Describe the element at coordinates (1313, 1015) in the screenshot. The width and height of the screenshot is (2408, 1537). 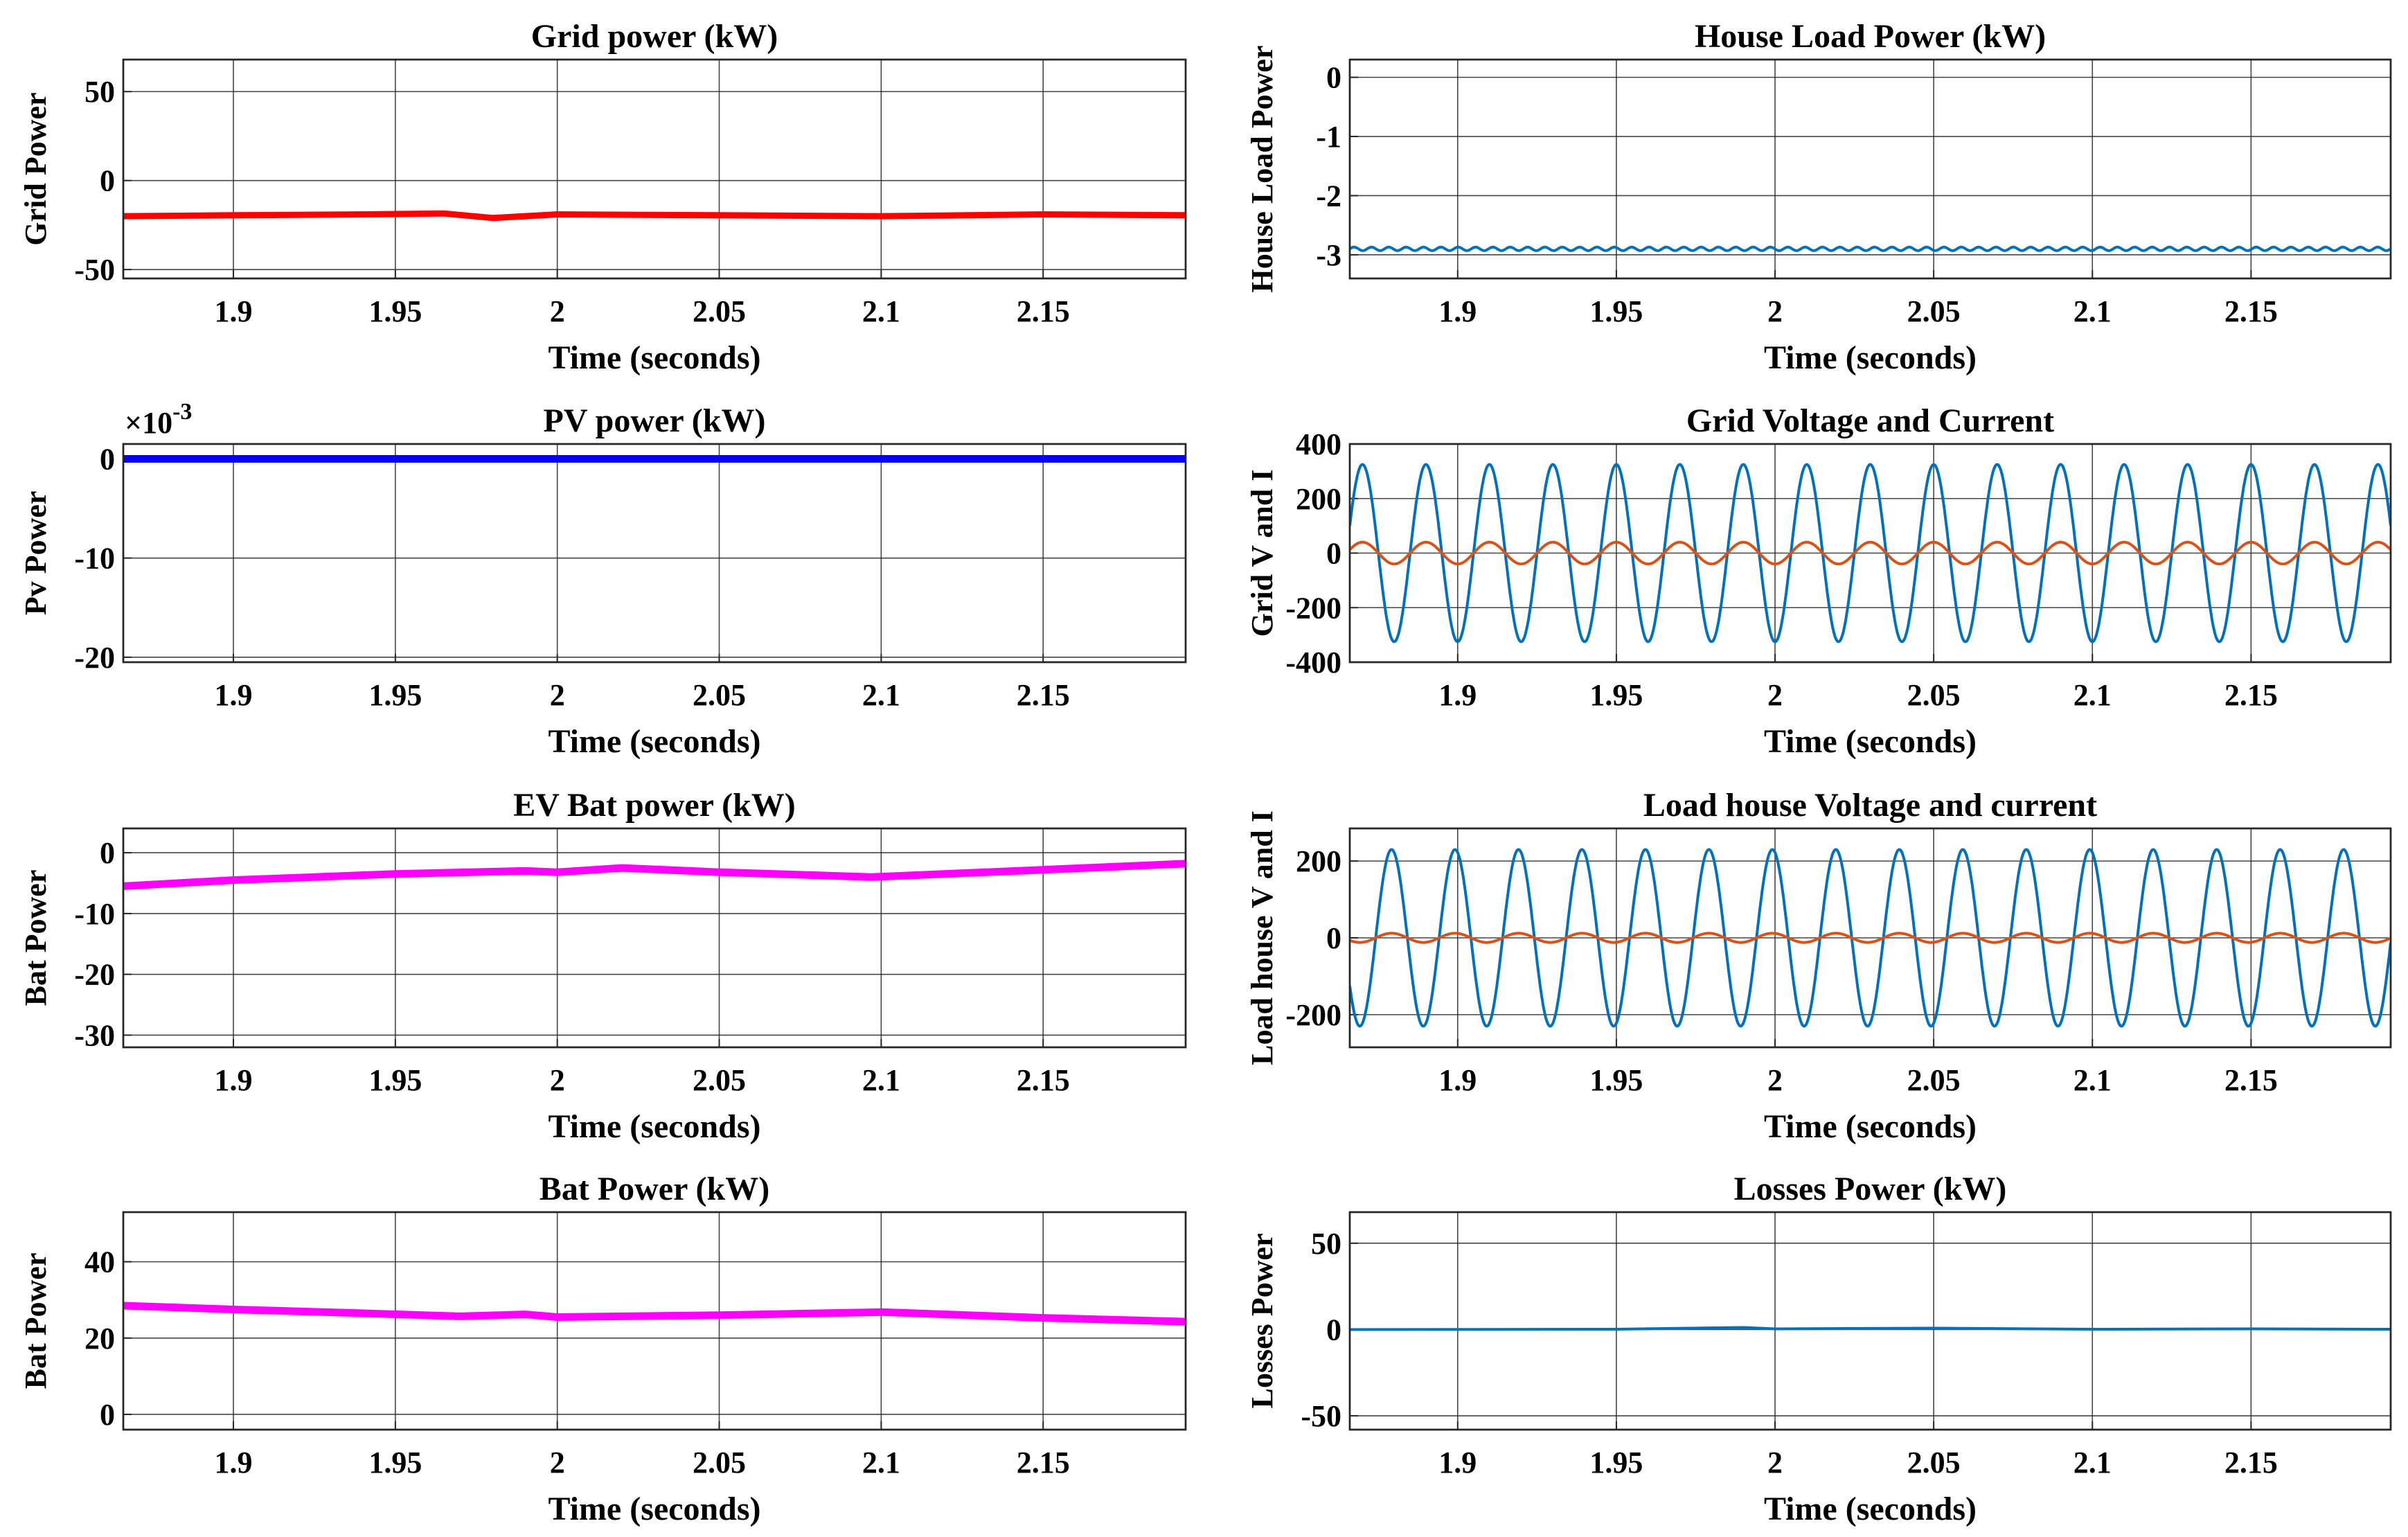
I see `y-tick-label: -200` at that location.